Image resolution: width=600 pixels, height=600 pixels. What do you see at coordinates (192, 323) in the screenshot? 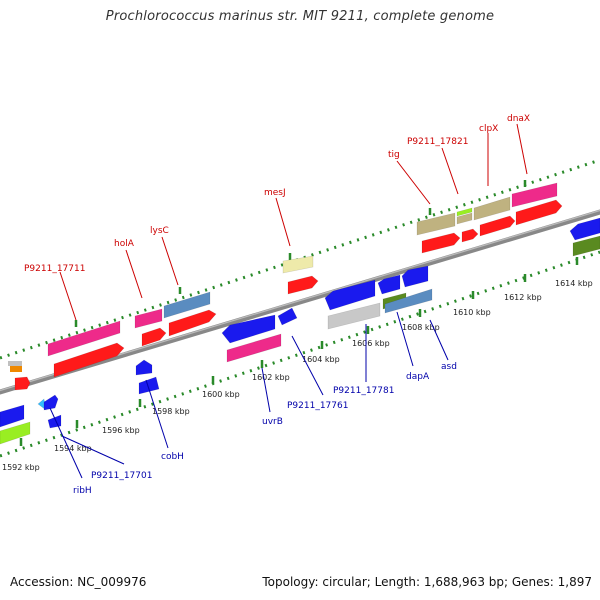
I see `gene-arrow-lysC` at bounding box center [192, 323].